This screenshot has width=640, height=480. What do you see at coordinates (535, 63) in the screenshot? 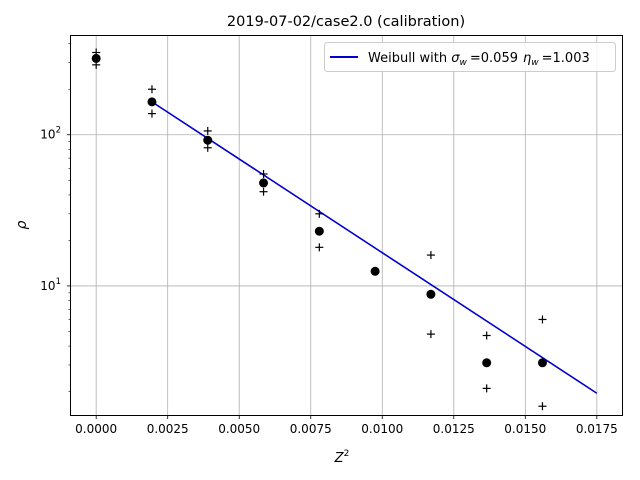
I see `legend-eta-sub: w` at bounding box center [535, 63].